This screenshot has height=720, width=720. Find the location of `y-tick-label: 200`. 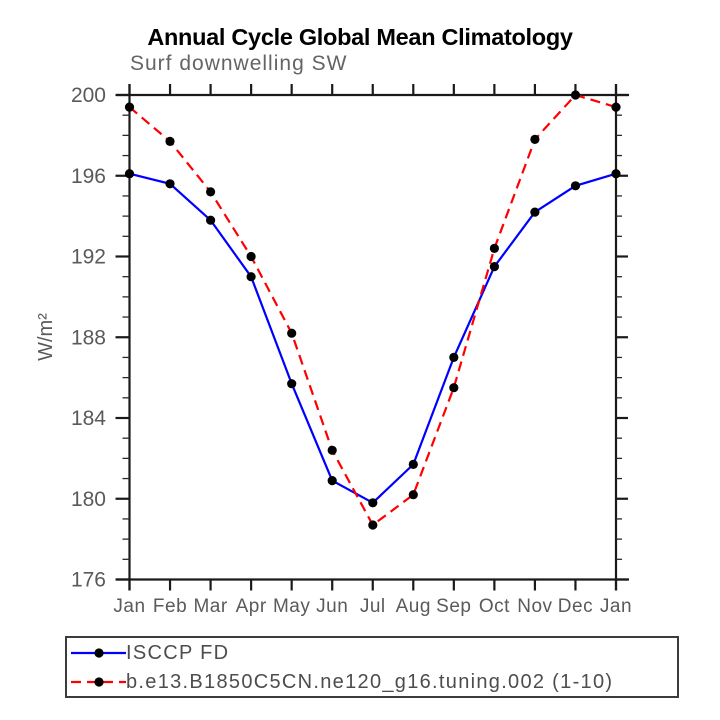

y-tick-label: 200 is located at coordinates (88, 95).